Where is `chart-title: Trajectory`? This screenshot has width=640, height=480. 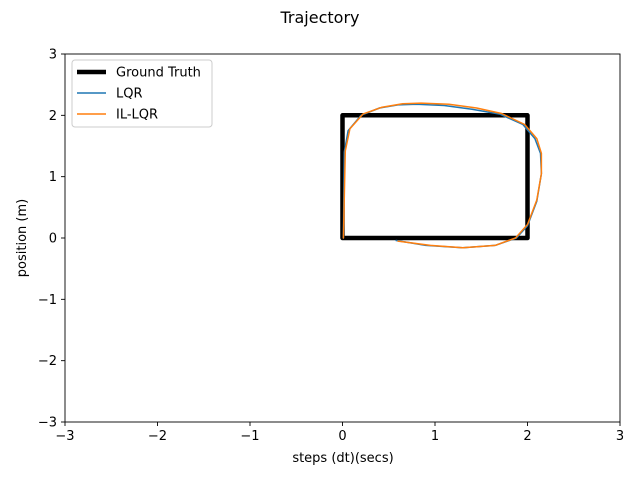
chart-title: Trajectory is located at coordinates (320, 17).